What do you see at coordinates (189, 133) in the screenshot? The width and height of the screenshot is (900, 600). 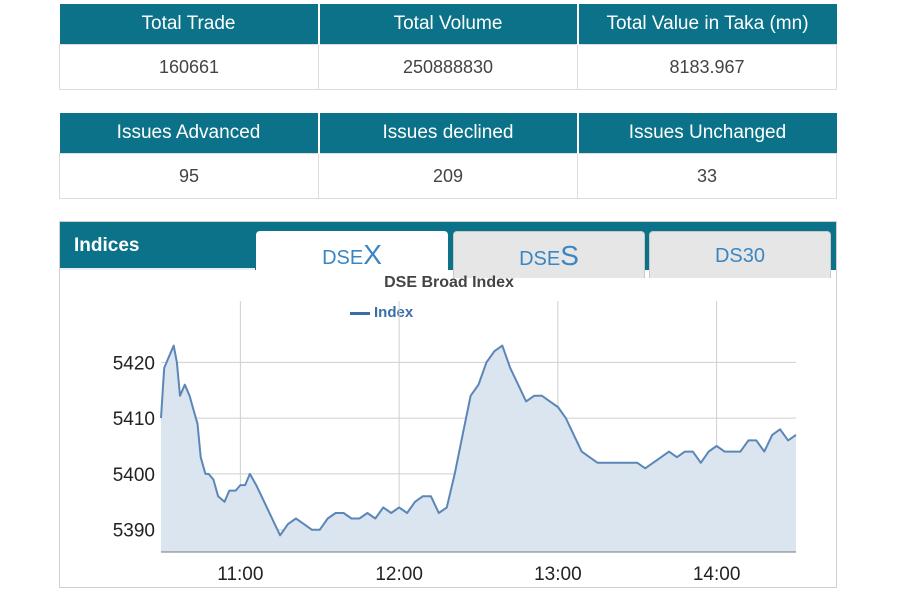 I see `issues-advanced-header: Issues Advanced` at bounding box center [189, 133].